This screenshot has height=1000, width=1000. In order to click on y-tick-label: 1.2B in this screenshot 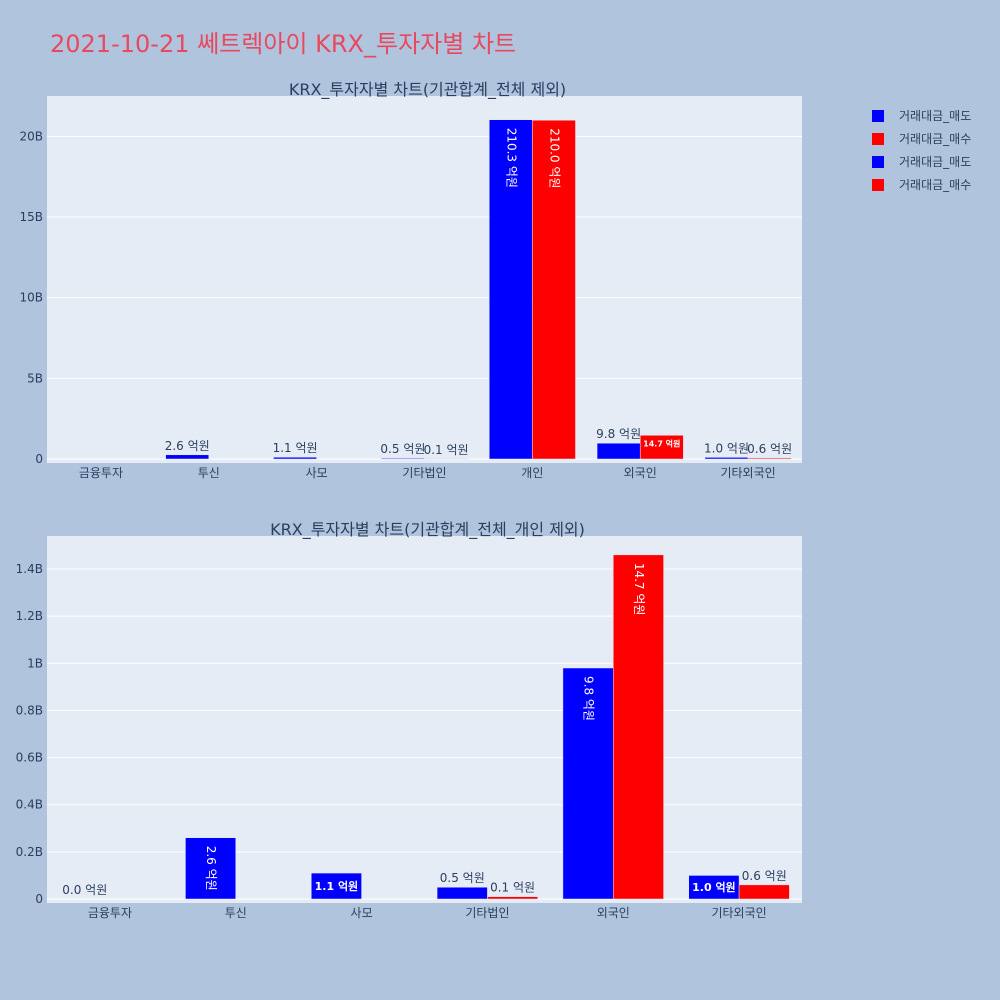, I will do `click(29, 616)`.